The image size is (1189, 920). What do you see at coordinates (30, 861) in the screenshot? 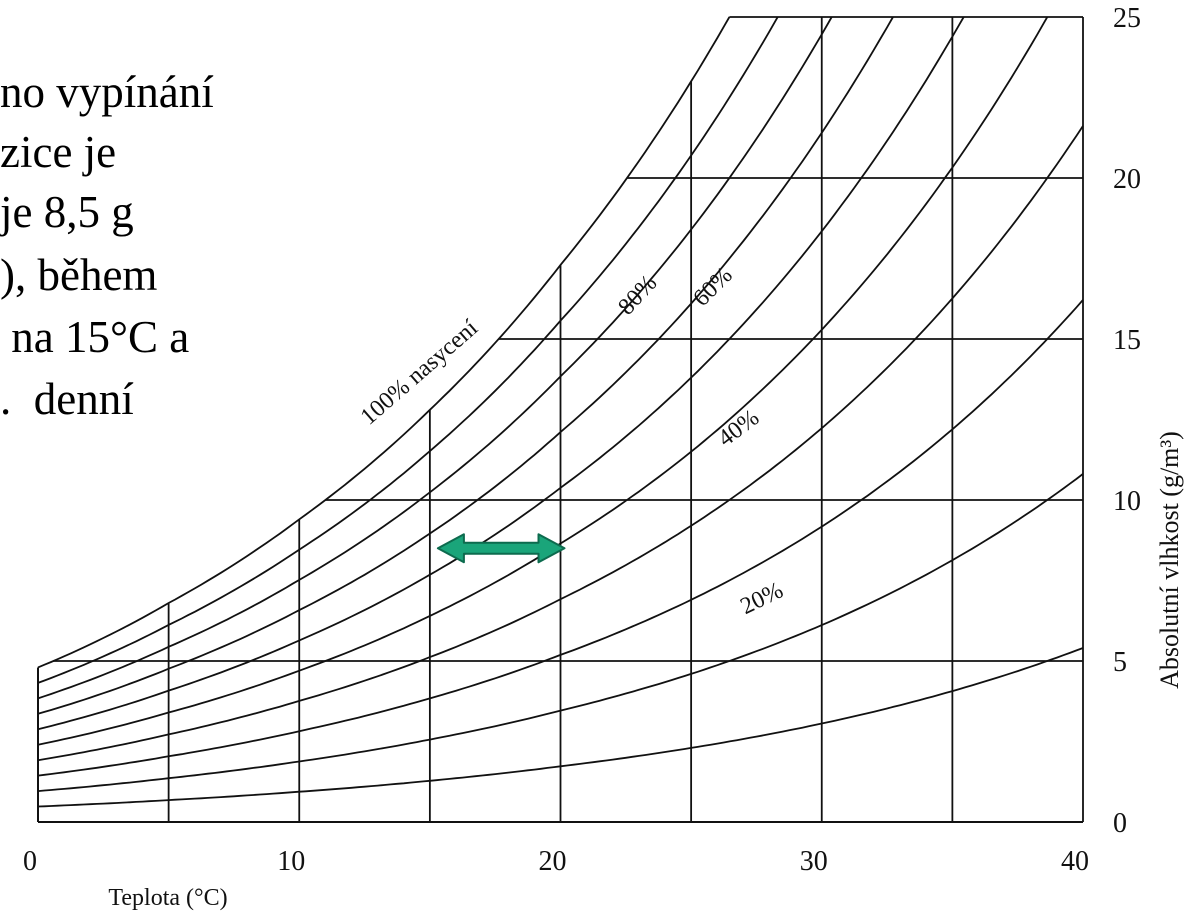
I see `x-tick-label: 0` at bounding box center [30, 861].